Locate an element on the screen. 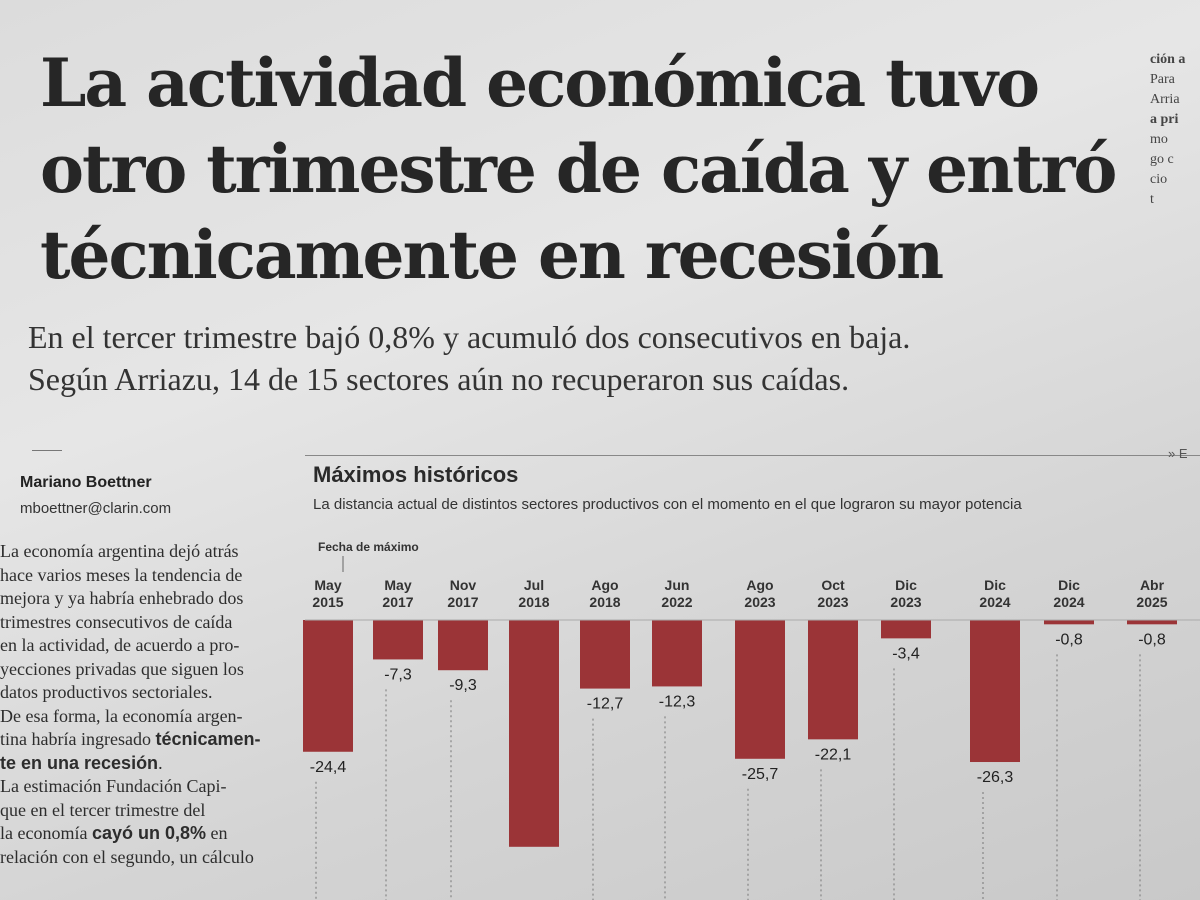 This screenshot has width=1200, height=900. body-line: La estimación Fundación Capi- is located at coordinates (113, 786).